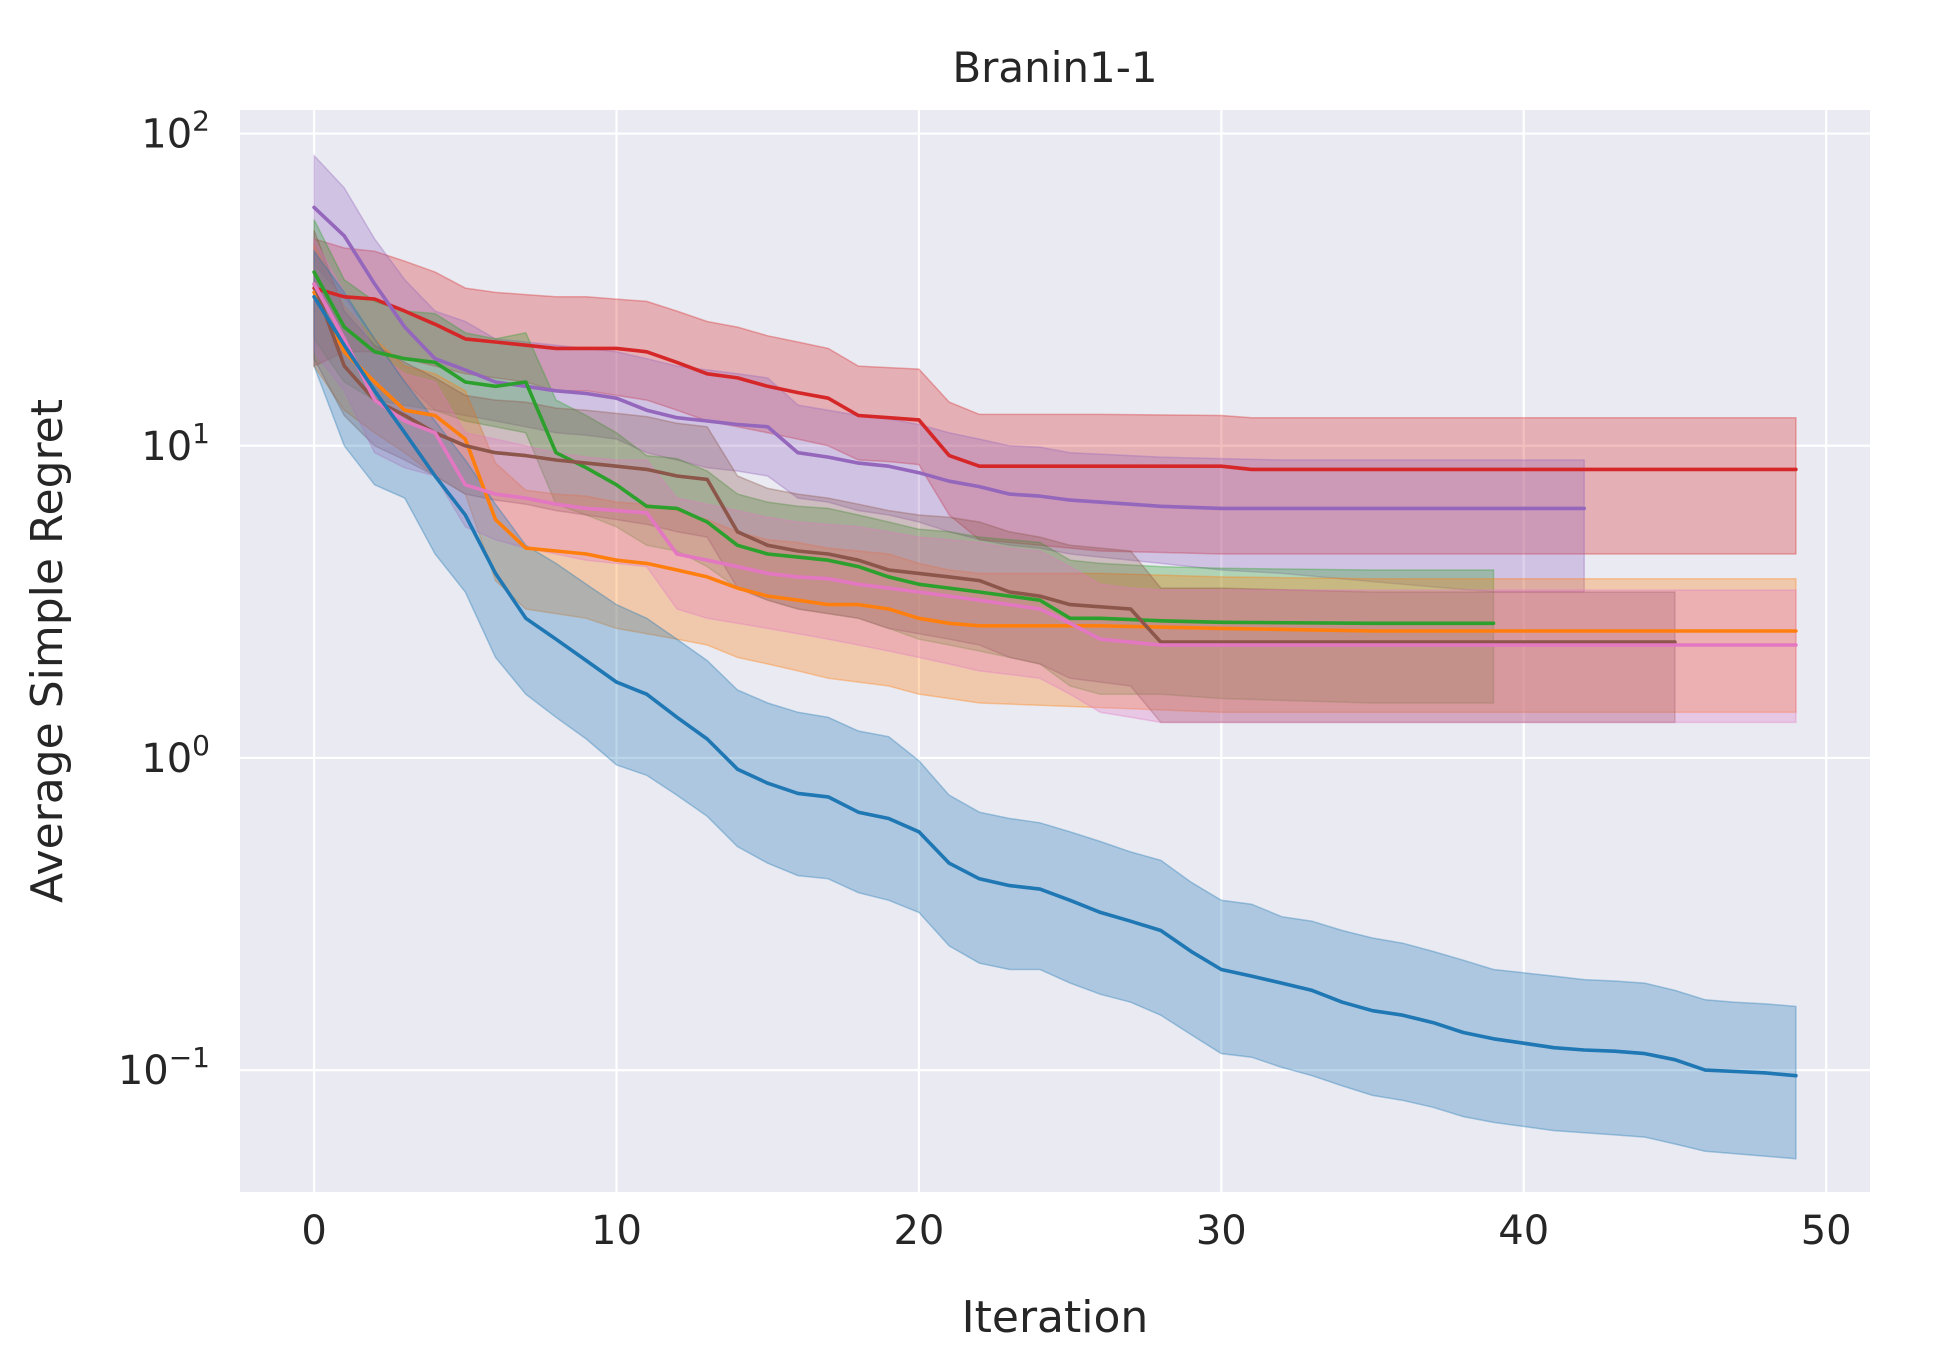  Describe the element at coordinates (175, 131) in the screenshot. I see `y-tick-label: 10²` at that location.